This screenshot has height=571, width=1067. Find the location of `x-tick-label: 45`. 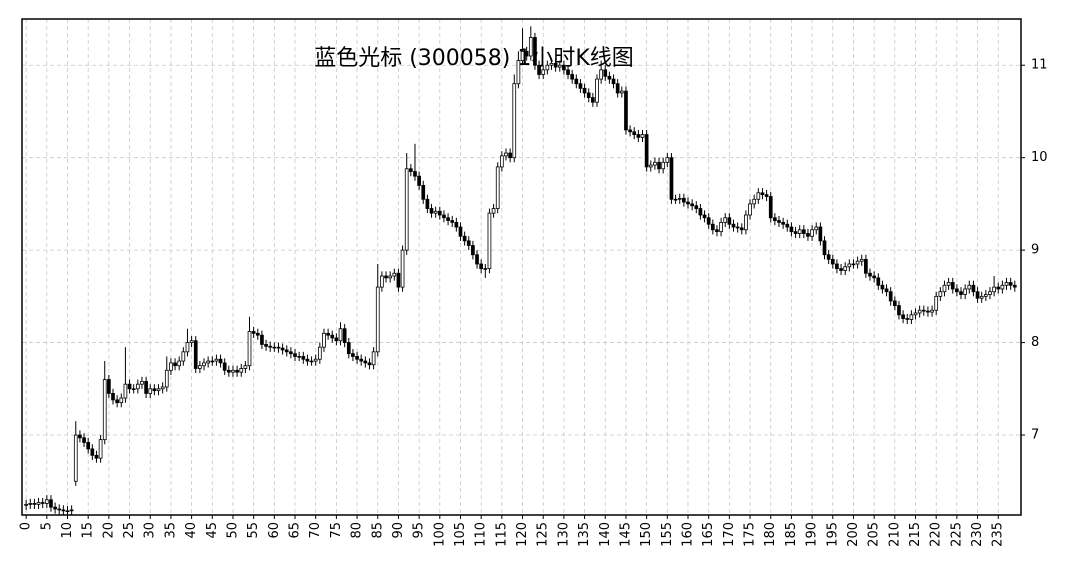

x-tick-label: 45 is located at coordinates (212, 530).